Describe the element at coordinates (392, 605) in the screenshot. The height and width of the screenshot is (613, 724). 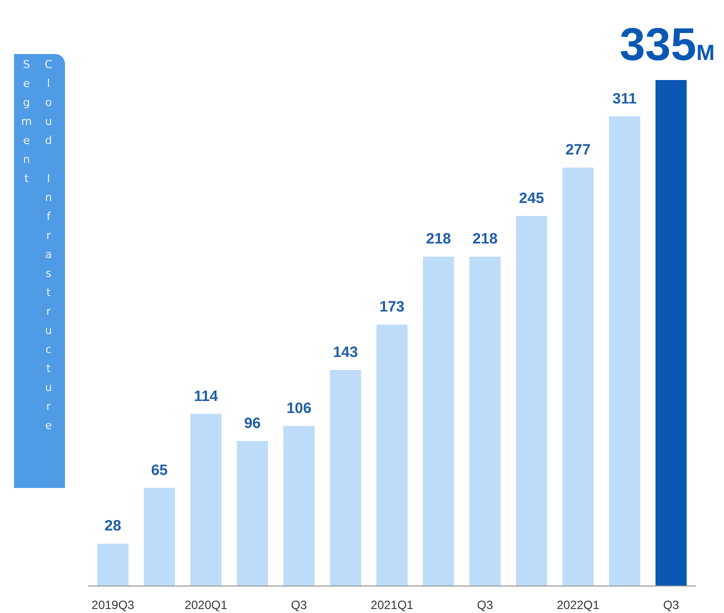
I see `x-tick-label: 2021Q1` at that location.